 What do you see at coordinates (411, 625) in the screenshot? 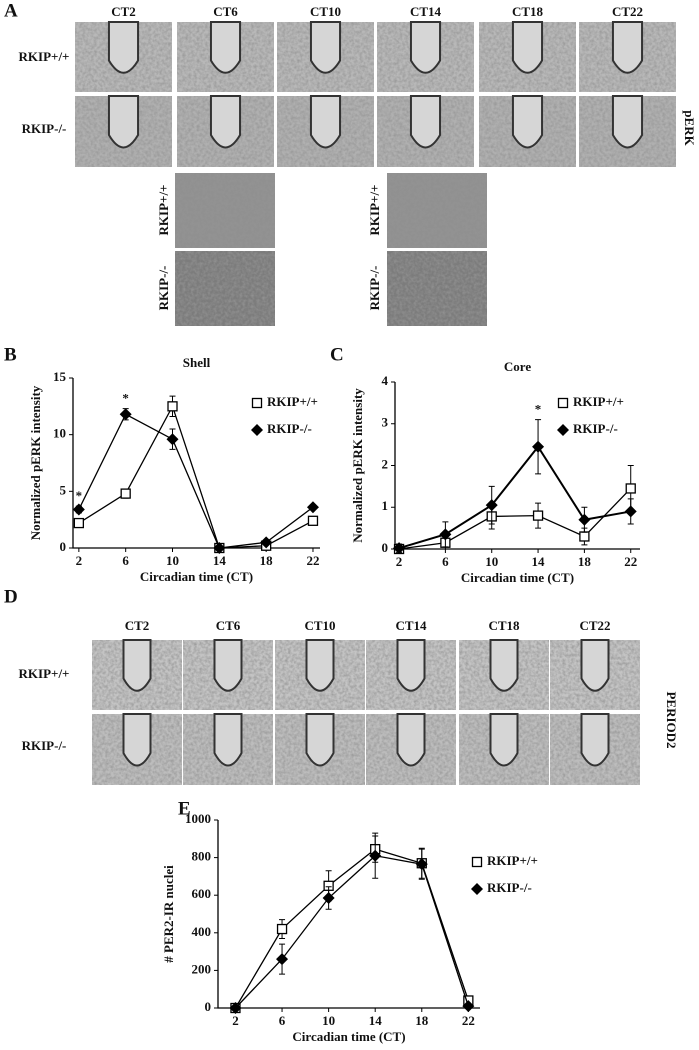
I see `column-header: CT14` at bounding box center [411, 625].